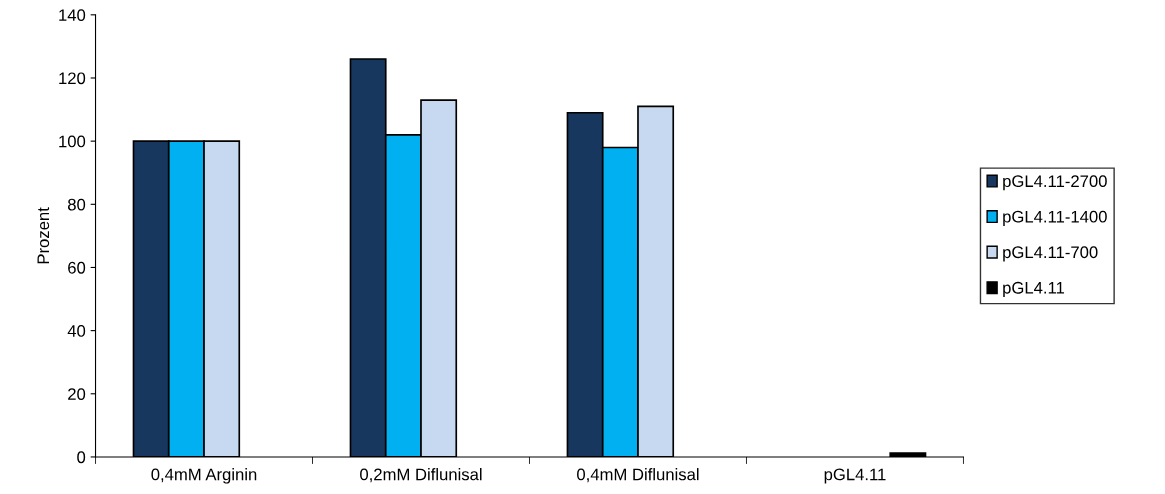  I want to click on y-tick-label: 140, so click(72, 15).